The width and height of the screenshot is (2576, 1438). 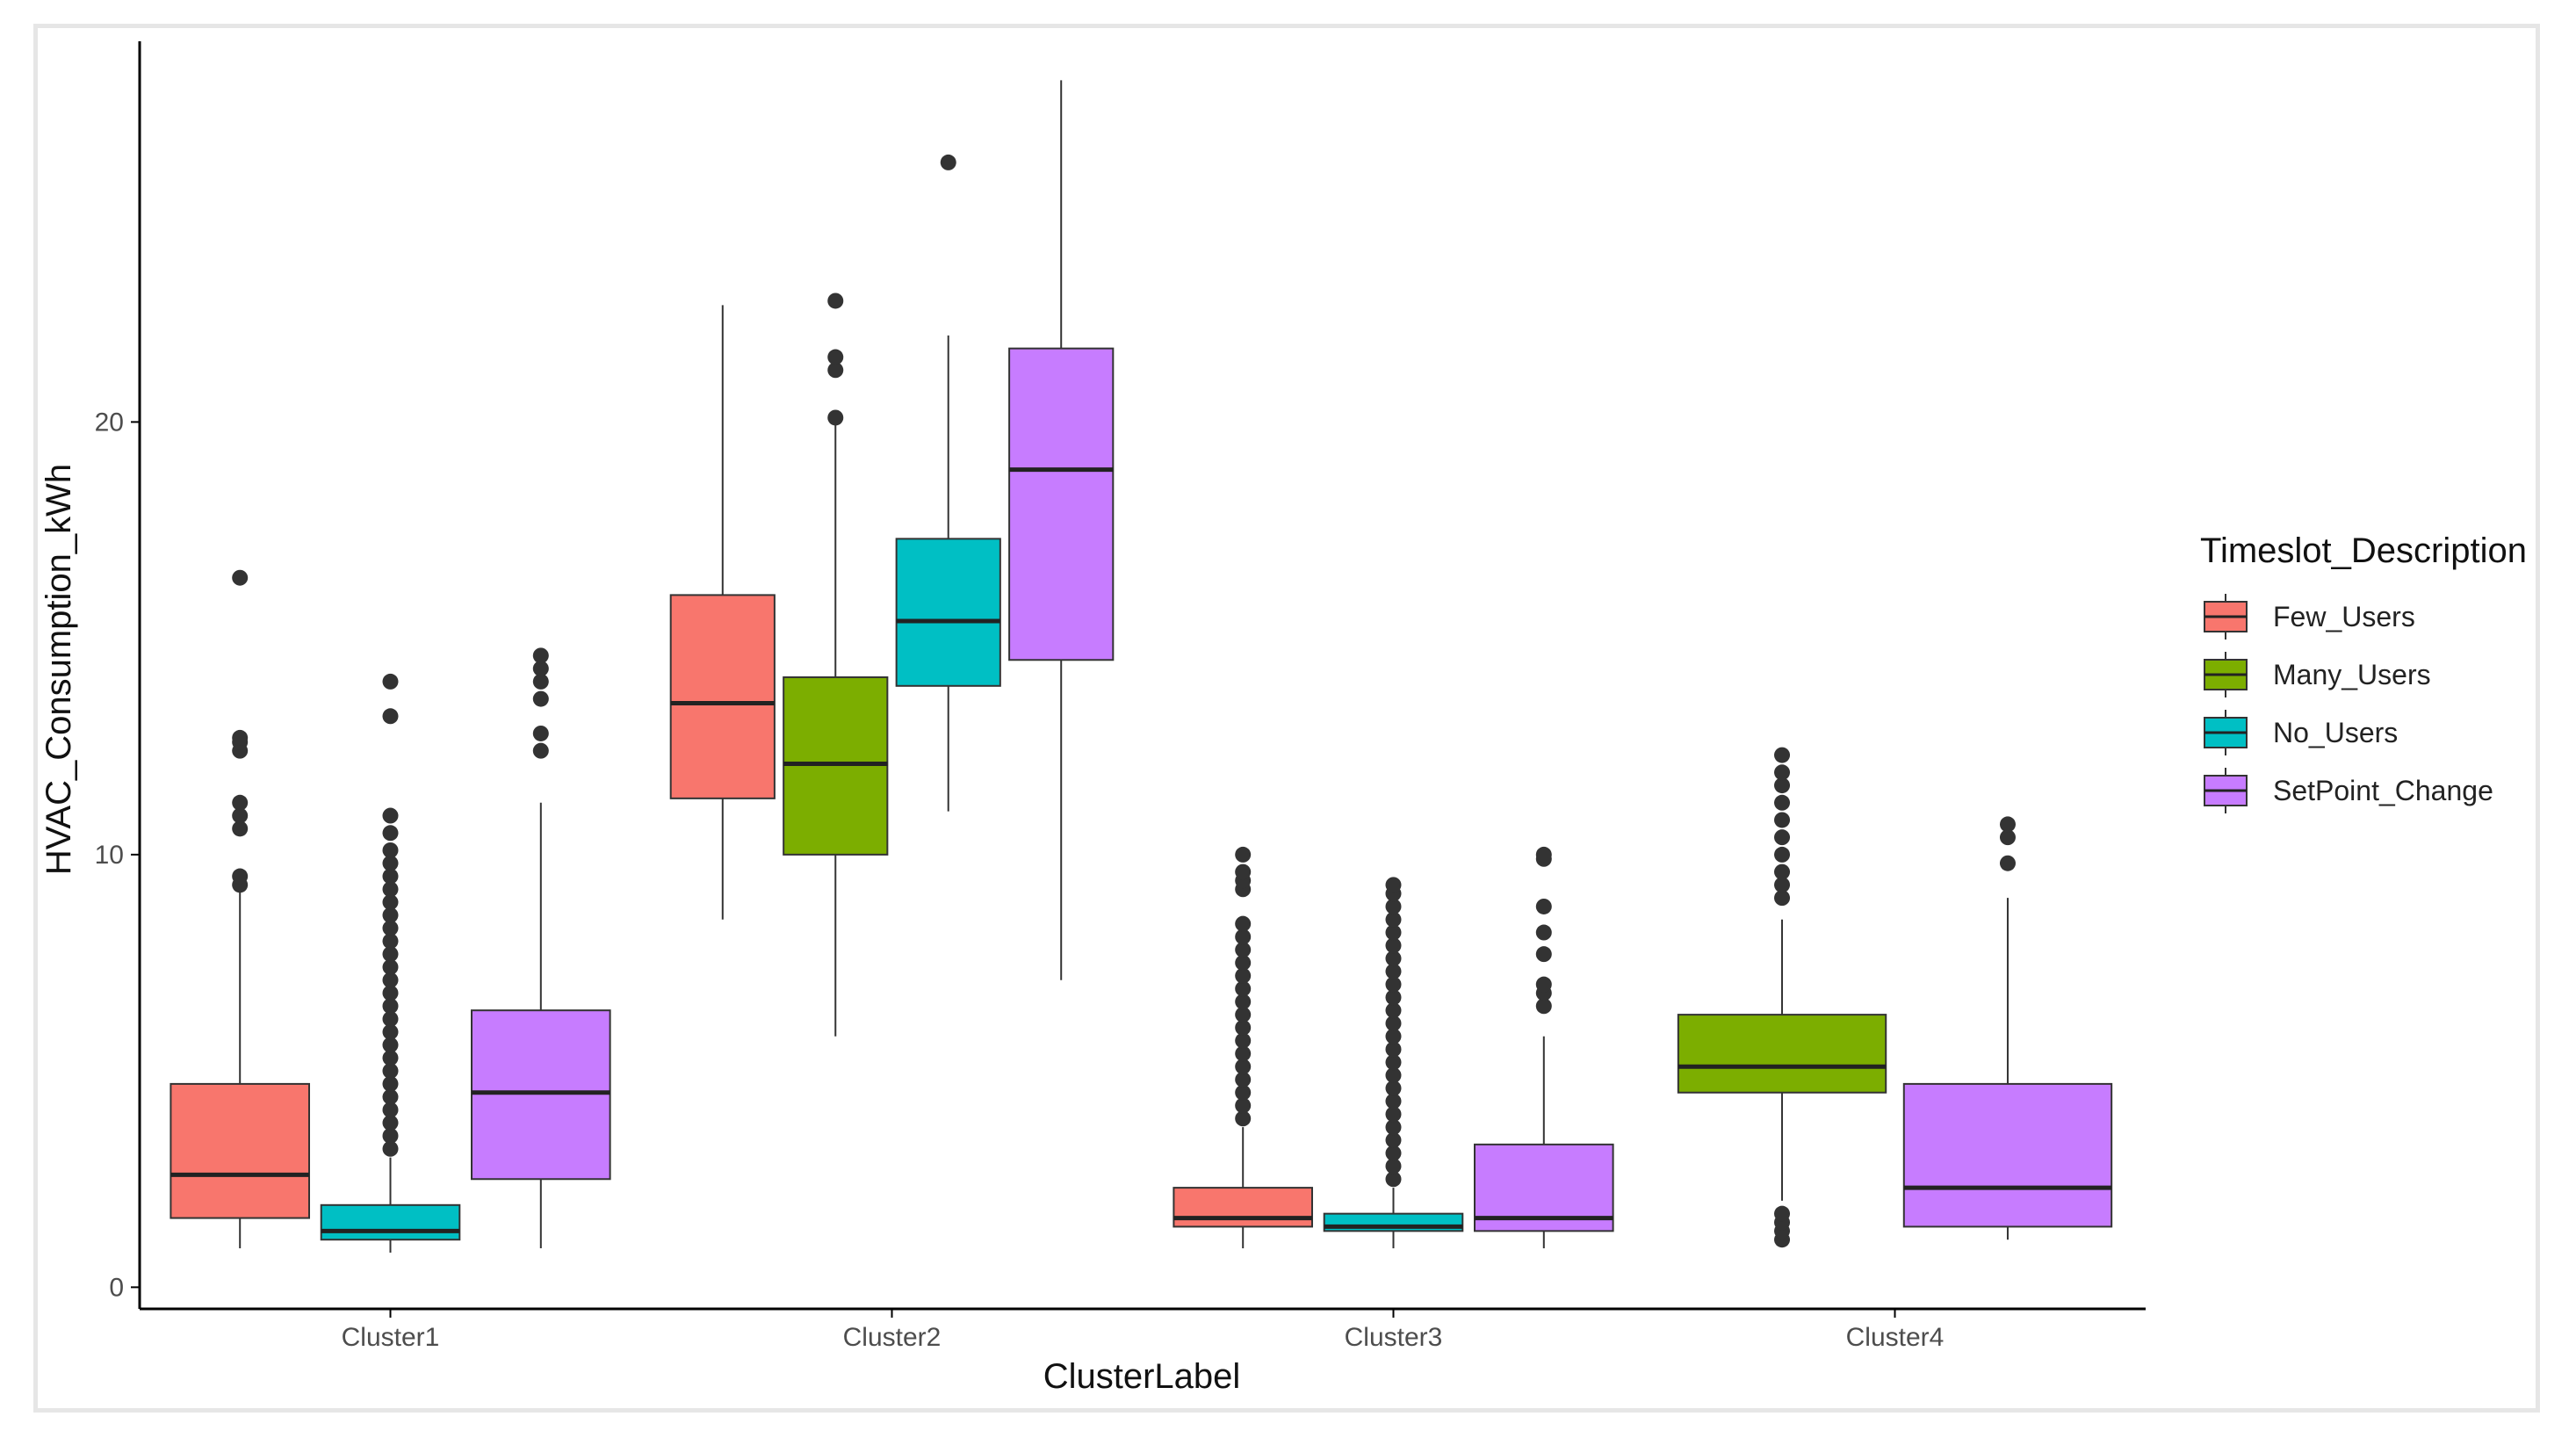 I want to click on box-cluster3-no-users, so click(x=1393, y=1063).